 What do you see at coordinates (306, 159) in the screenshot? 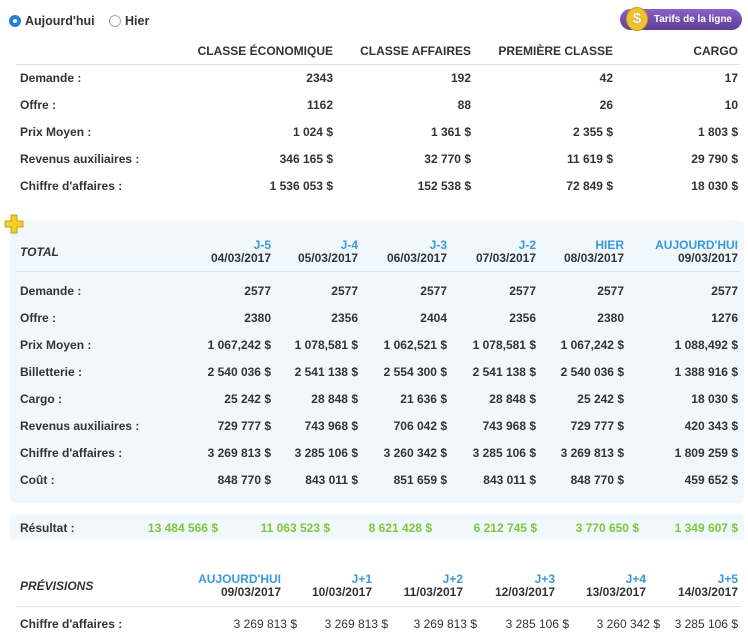
I see `summary-cell: 346 165 $` at bounding box center [306, 159].